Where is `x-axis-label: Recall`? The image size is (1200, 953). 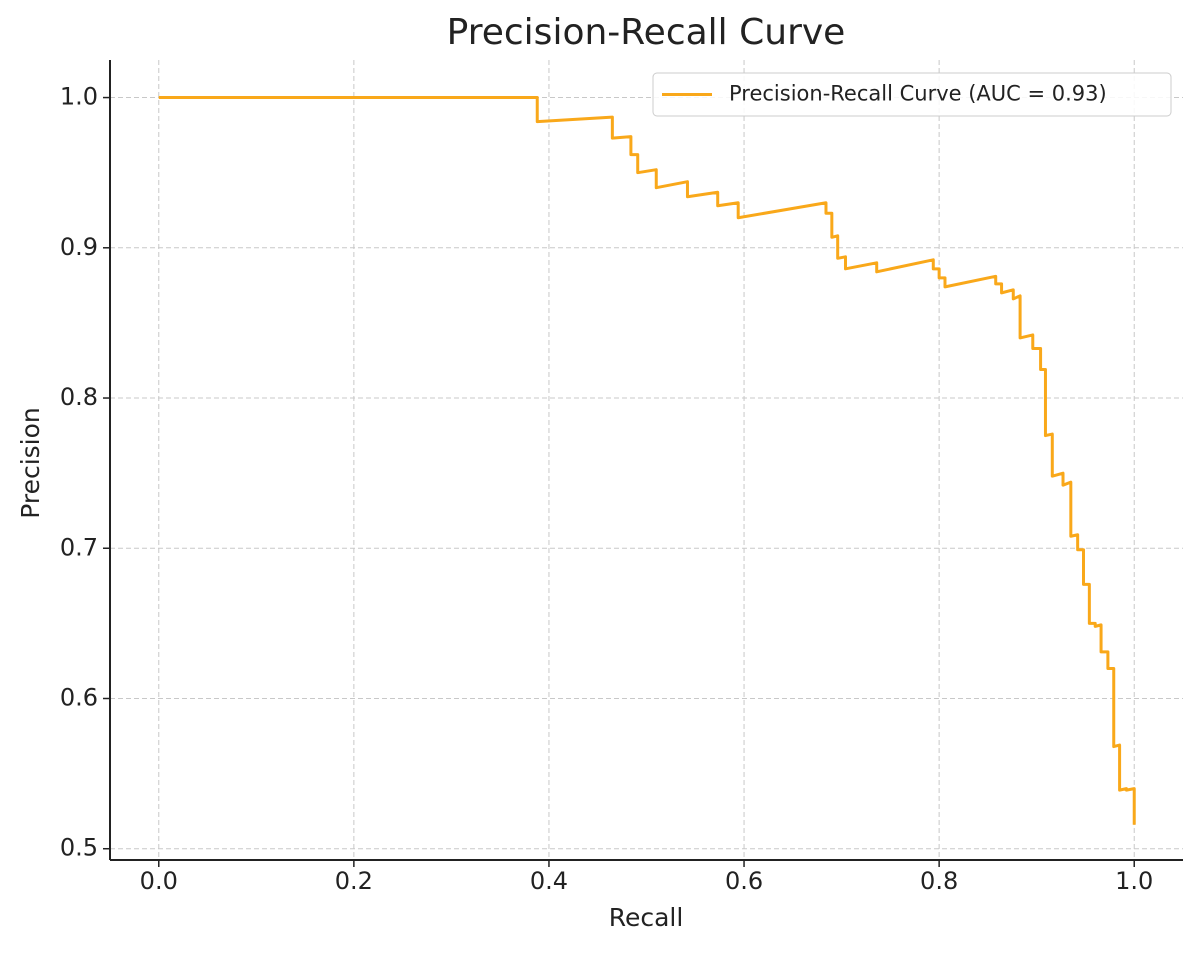 x-axis-label: Recall is located at coordinates (646, 917).